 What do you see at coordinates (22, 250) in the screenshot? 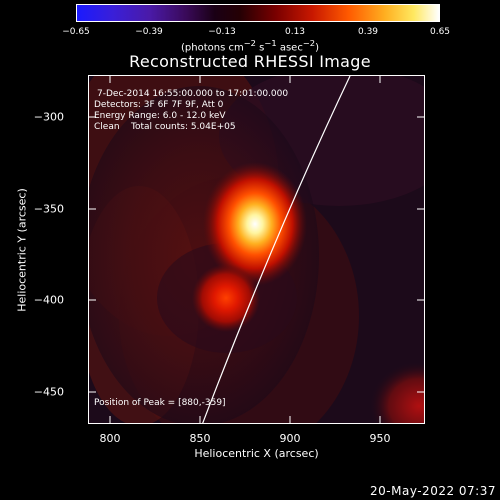
I see `y-axis-label: Heliocentric Y (arcsec)` at bounding box center [22, 250].